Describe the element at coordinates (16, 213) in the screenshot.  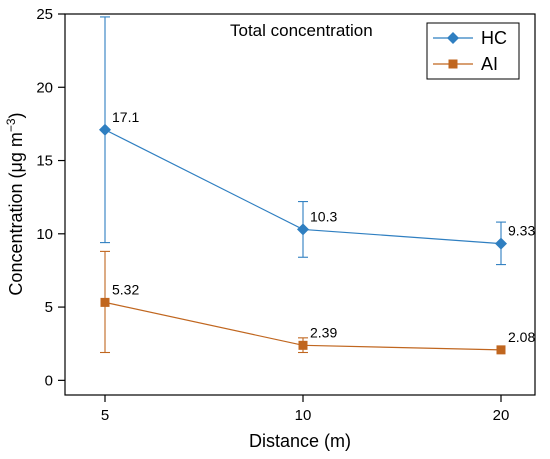
I see `y-axis-title-main: Concentration (μg m` at that location.